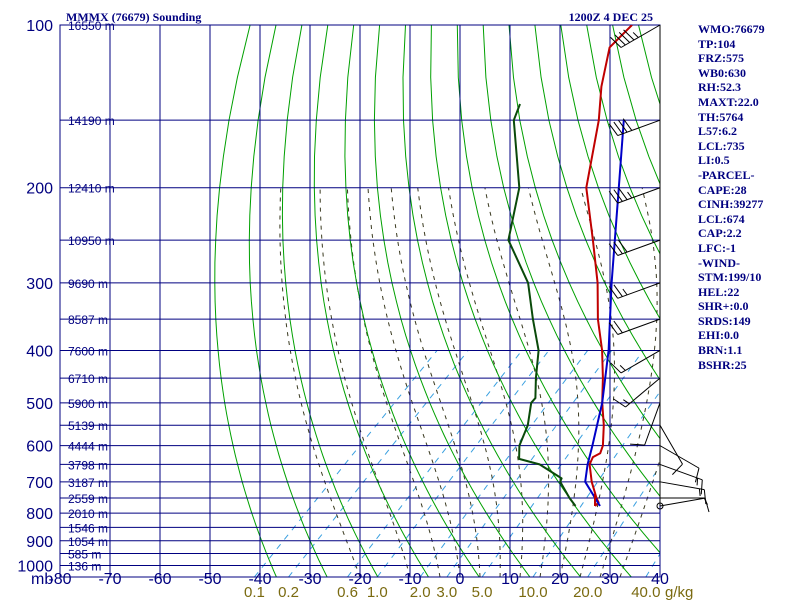  Describe the element at coordinates (39, 351) in the screenshot. I see `pressure-tick-label: 400` at that location.